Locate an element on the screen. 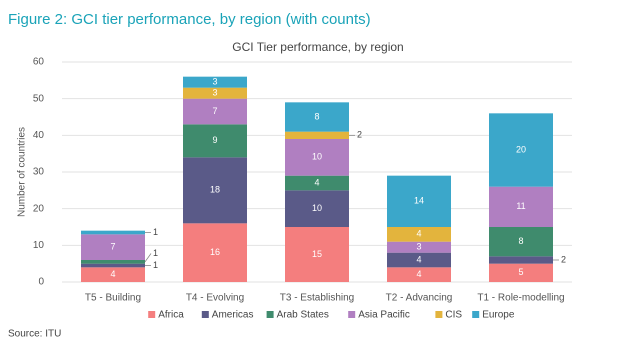  y-tick-label: 20 is located at coordinates (39, 208).